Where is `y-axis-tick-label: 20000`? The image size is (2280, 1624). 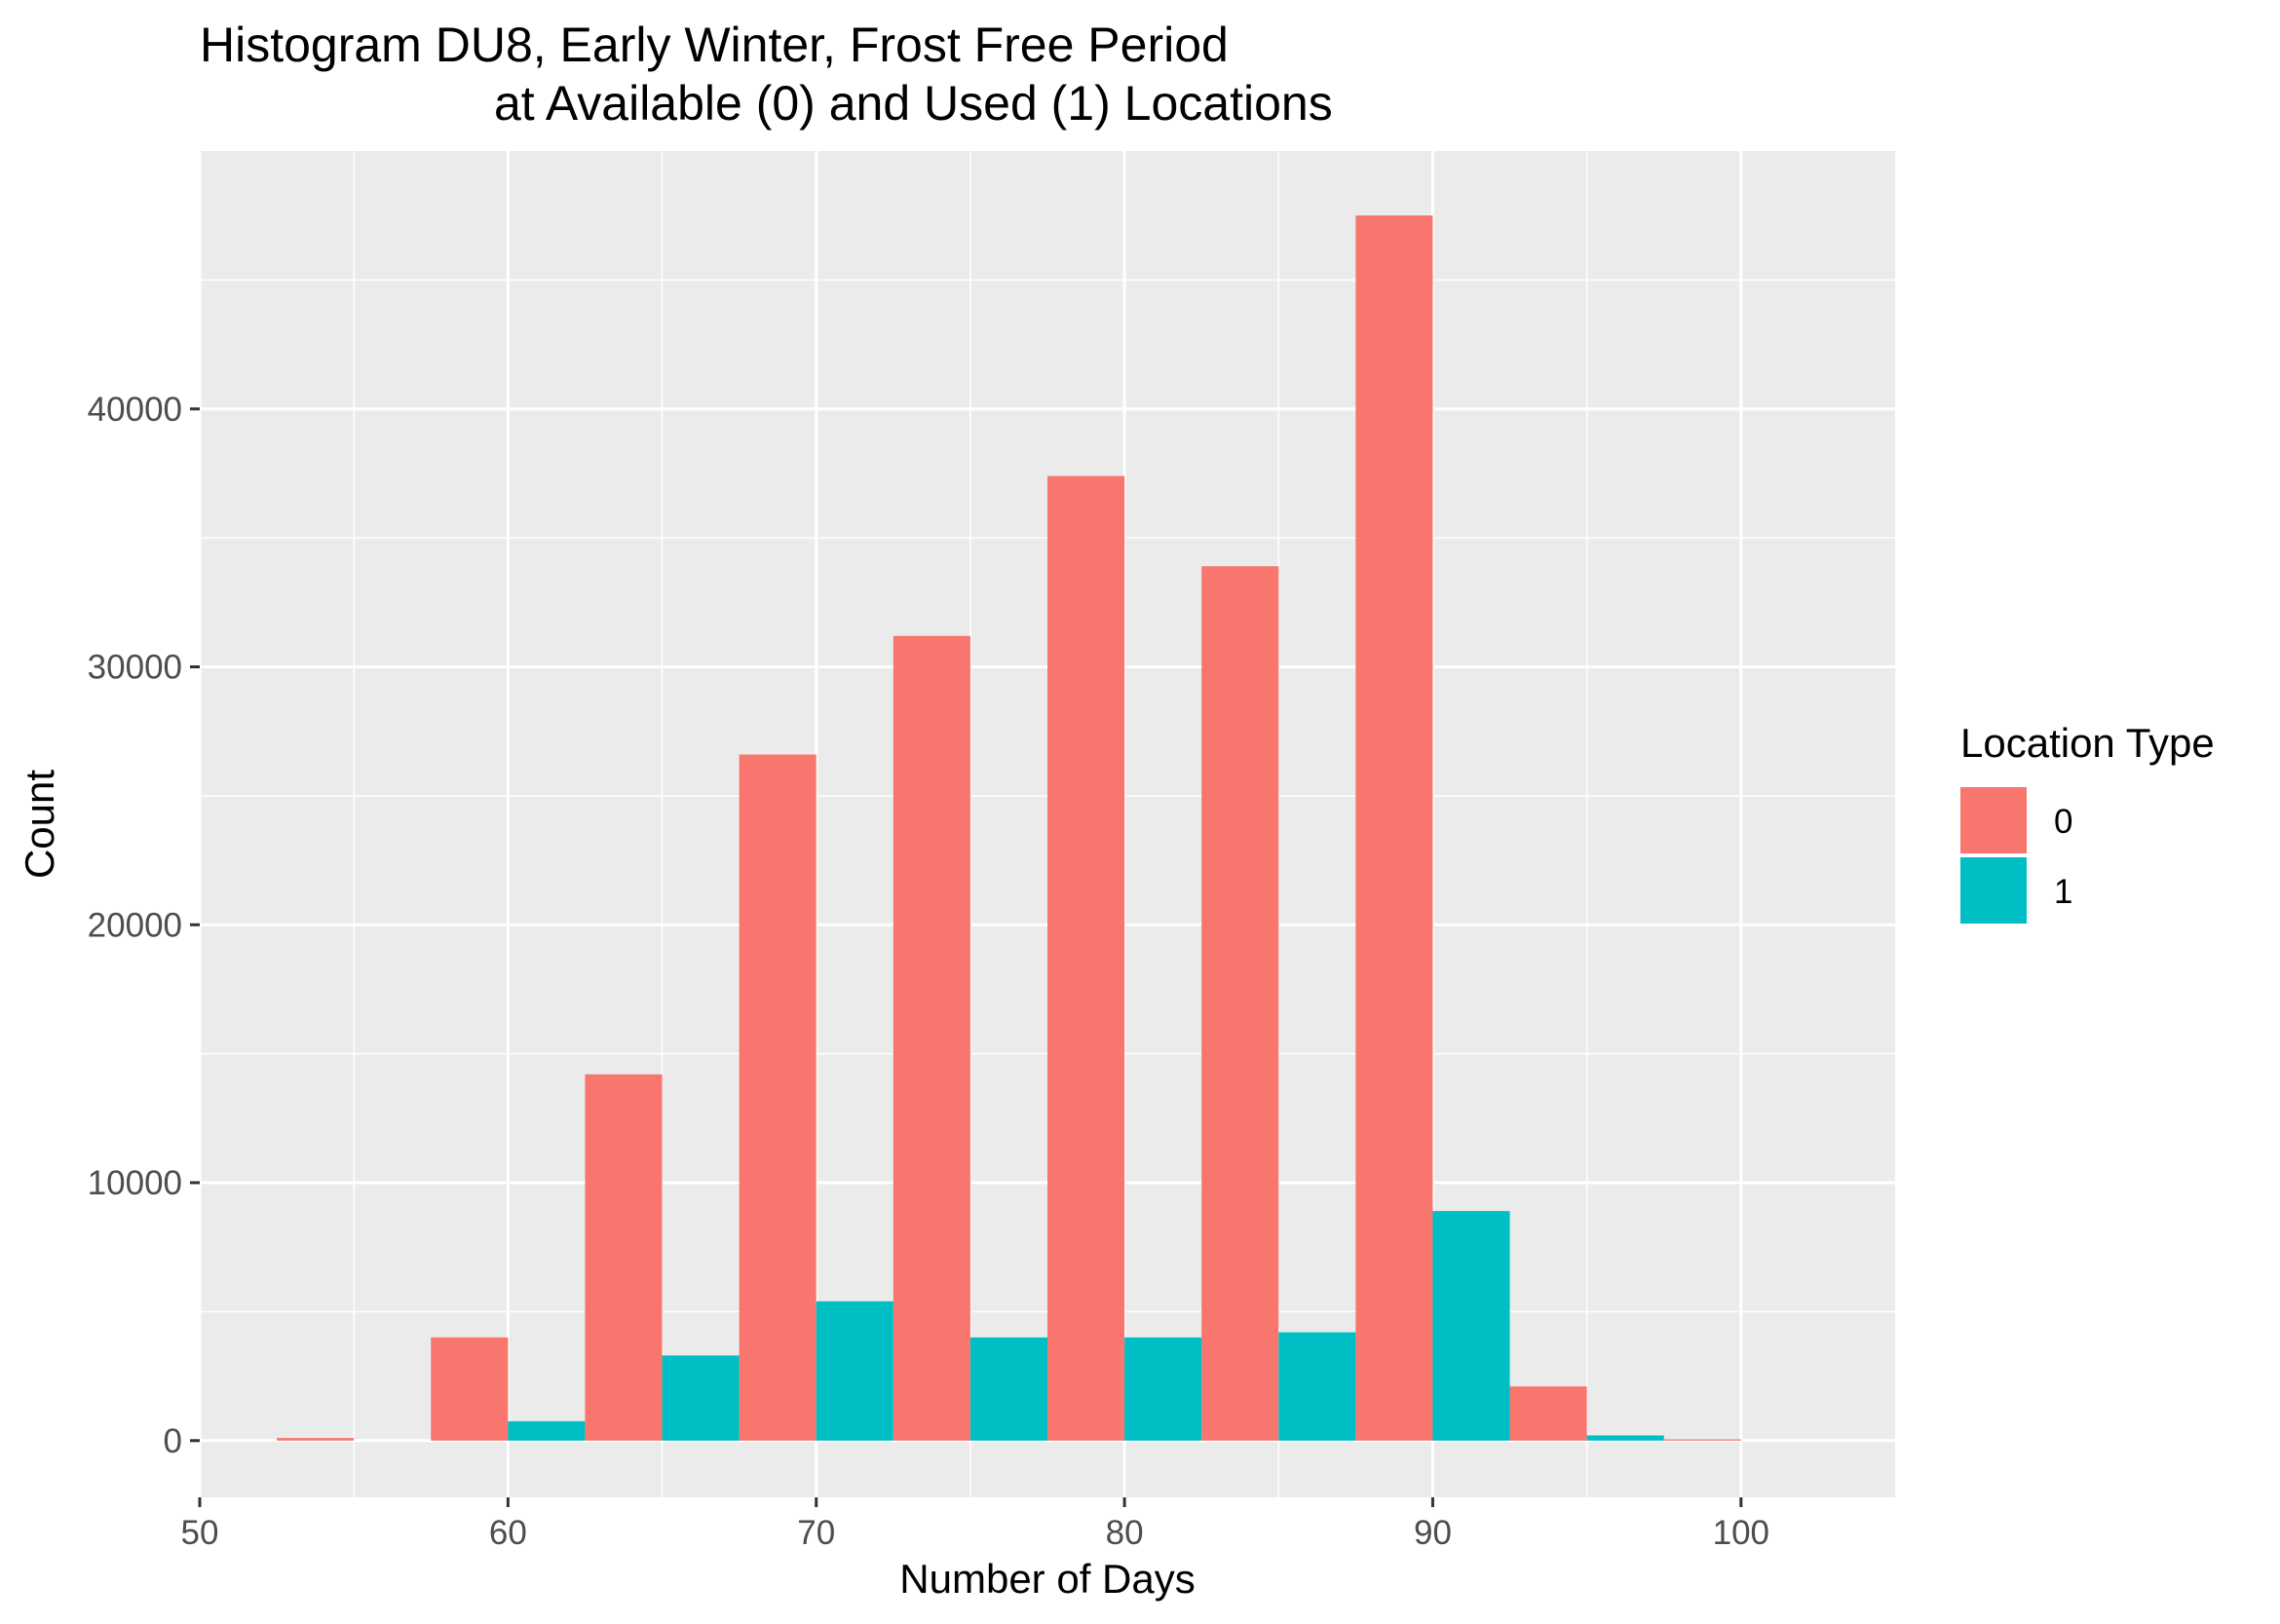
y-axis-tick-label: 20000 is located at coordinates (135, 925).